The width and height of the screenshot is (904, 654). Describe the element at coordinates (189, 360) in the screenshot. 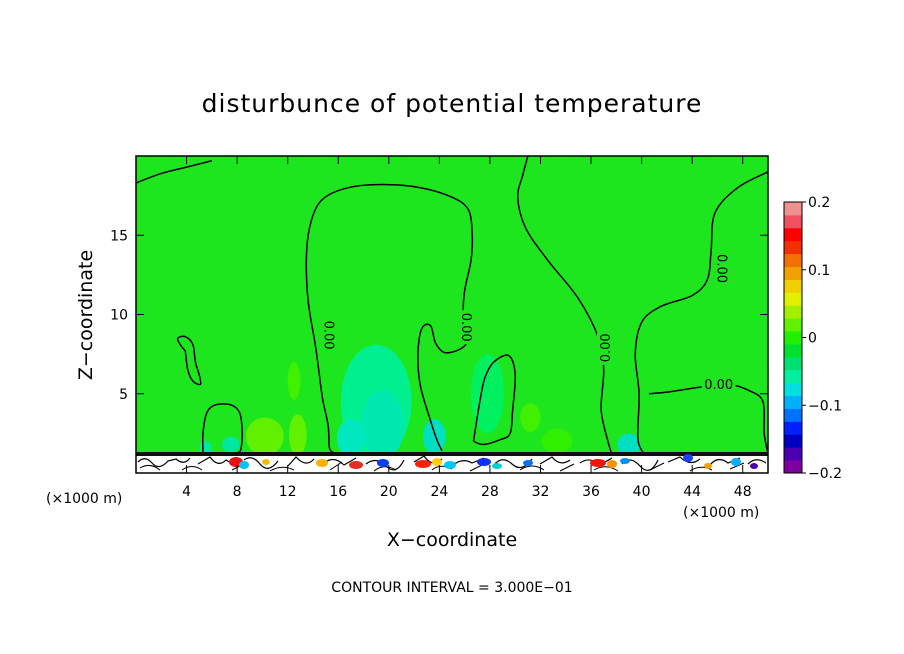

I see `contour-line-small-loop-left` at that location.